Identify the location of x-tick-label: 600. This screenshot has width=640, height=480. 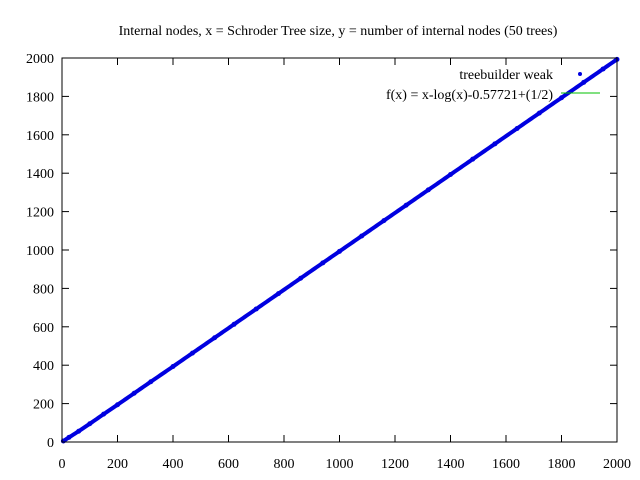
(228, 464).